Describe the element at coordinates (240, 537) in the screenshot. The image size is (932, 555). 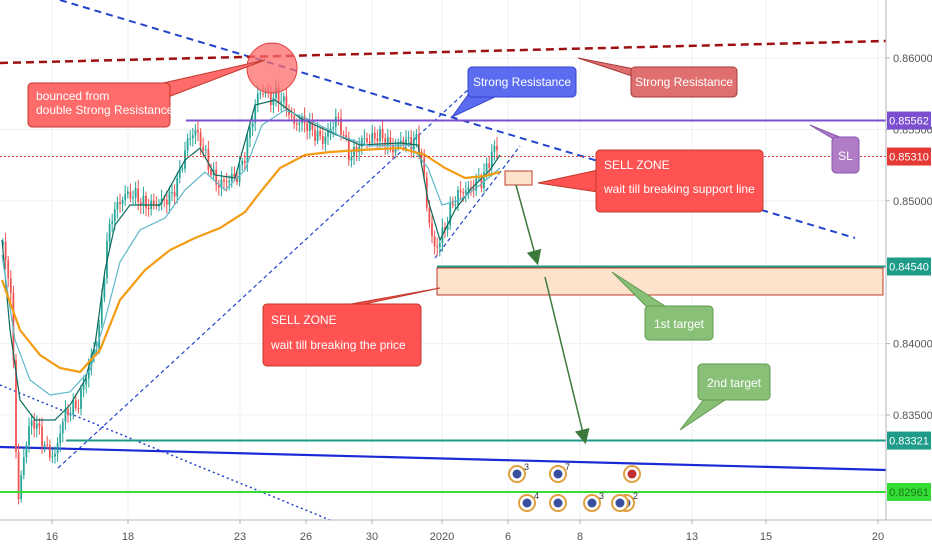
I see `x-tick-label: 23` at that location.